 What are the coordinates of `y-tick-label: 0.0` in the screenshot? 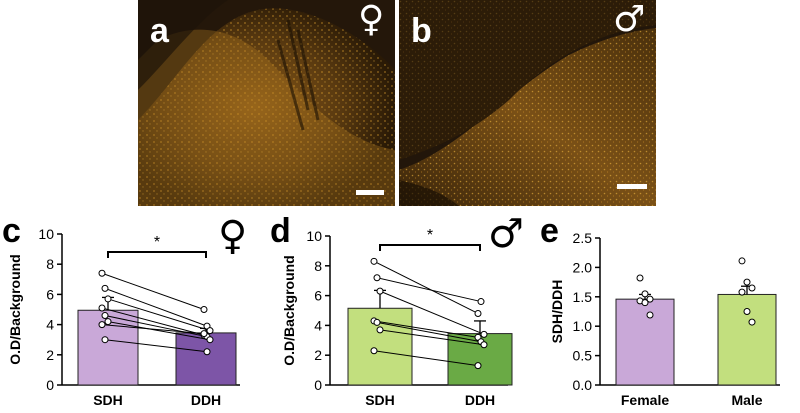 It's located at (583, 385).